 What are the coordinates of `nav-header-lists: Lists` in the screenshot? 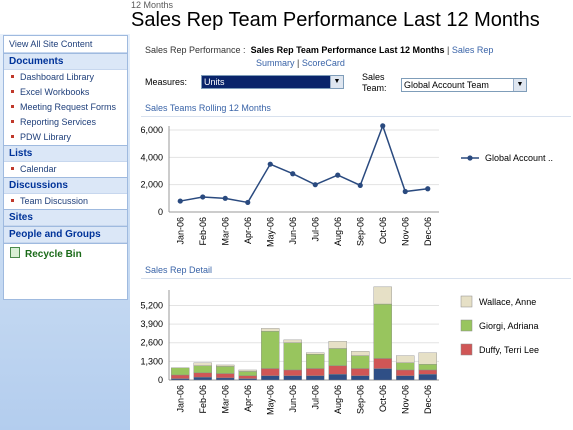 It's located at (65, 153).